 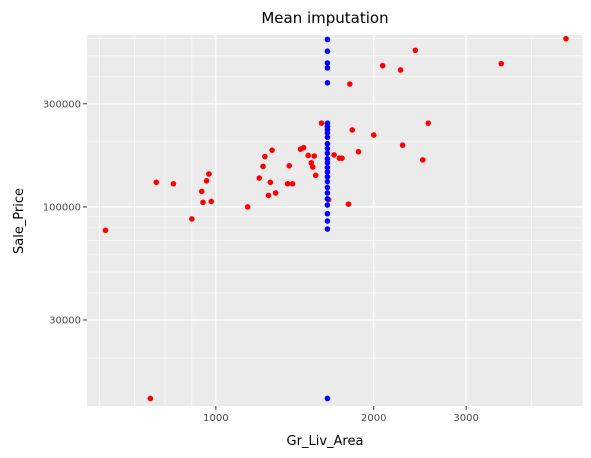 What do you see at coordinates (62, 104) in the screenshot?
I see `y-tick-label: 300000` at bounding box center [62, 104].